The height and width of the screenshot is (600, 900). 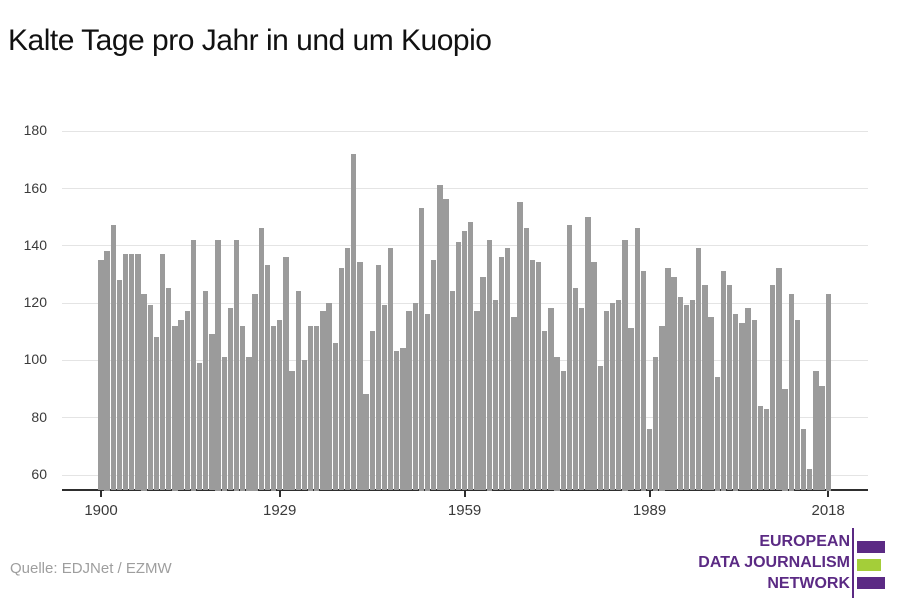 What do you see at coordinates (723, 381) in the screenshot?
I see `bar-2001` at bounding box center [723, 381].